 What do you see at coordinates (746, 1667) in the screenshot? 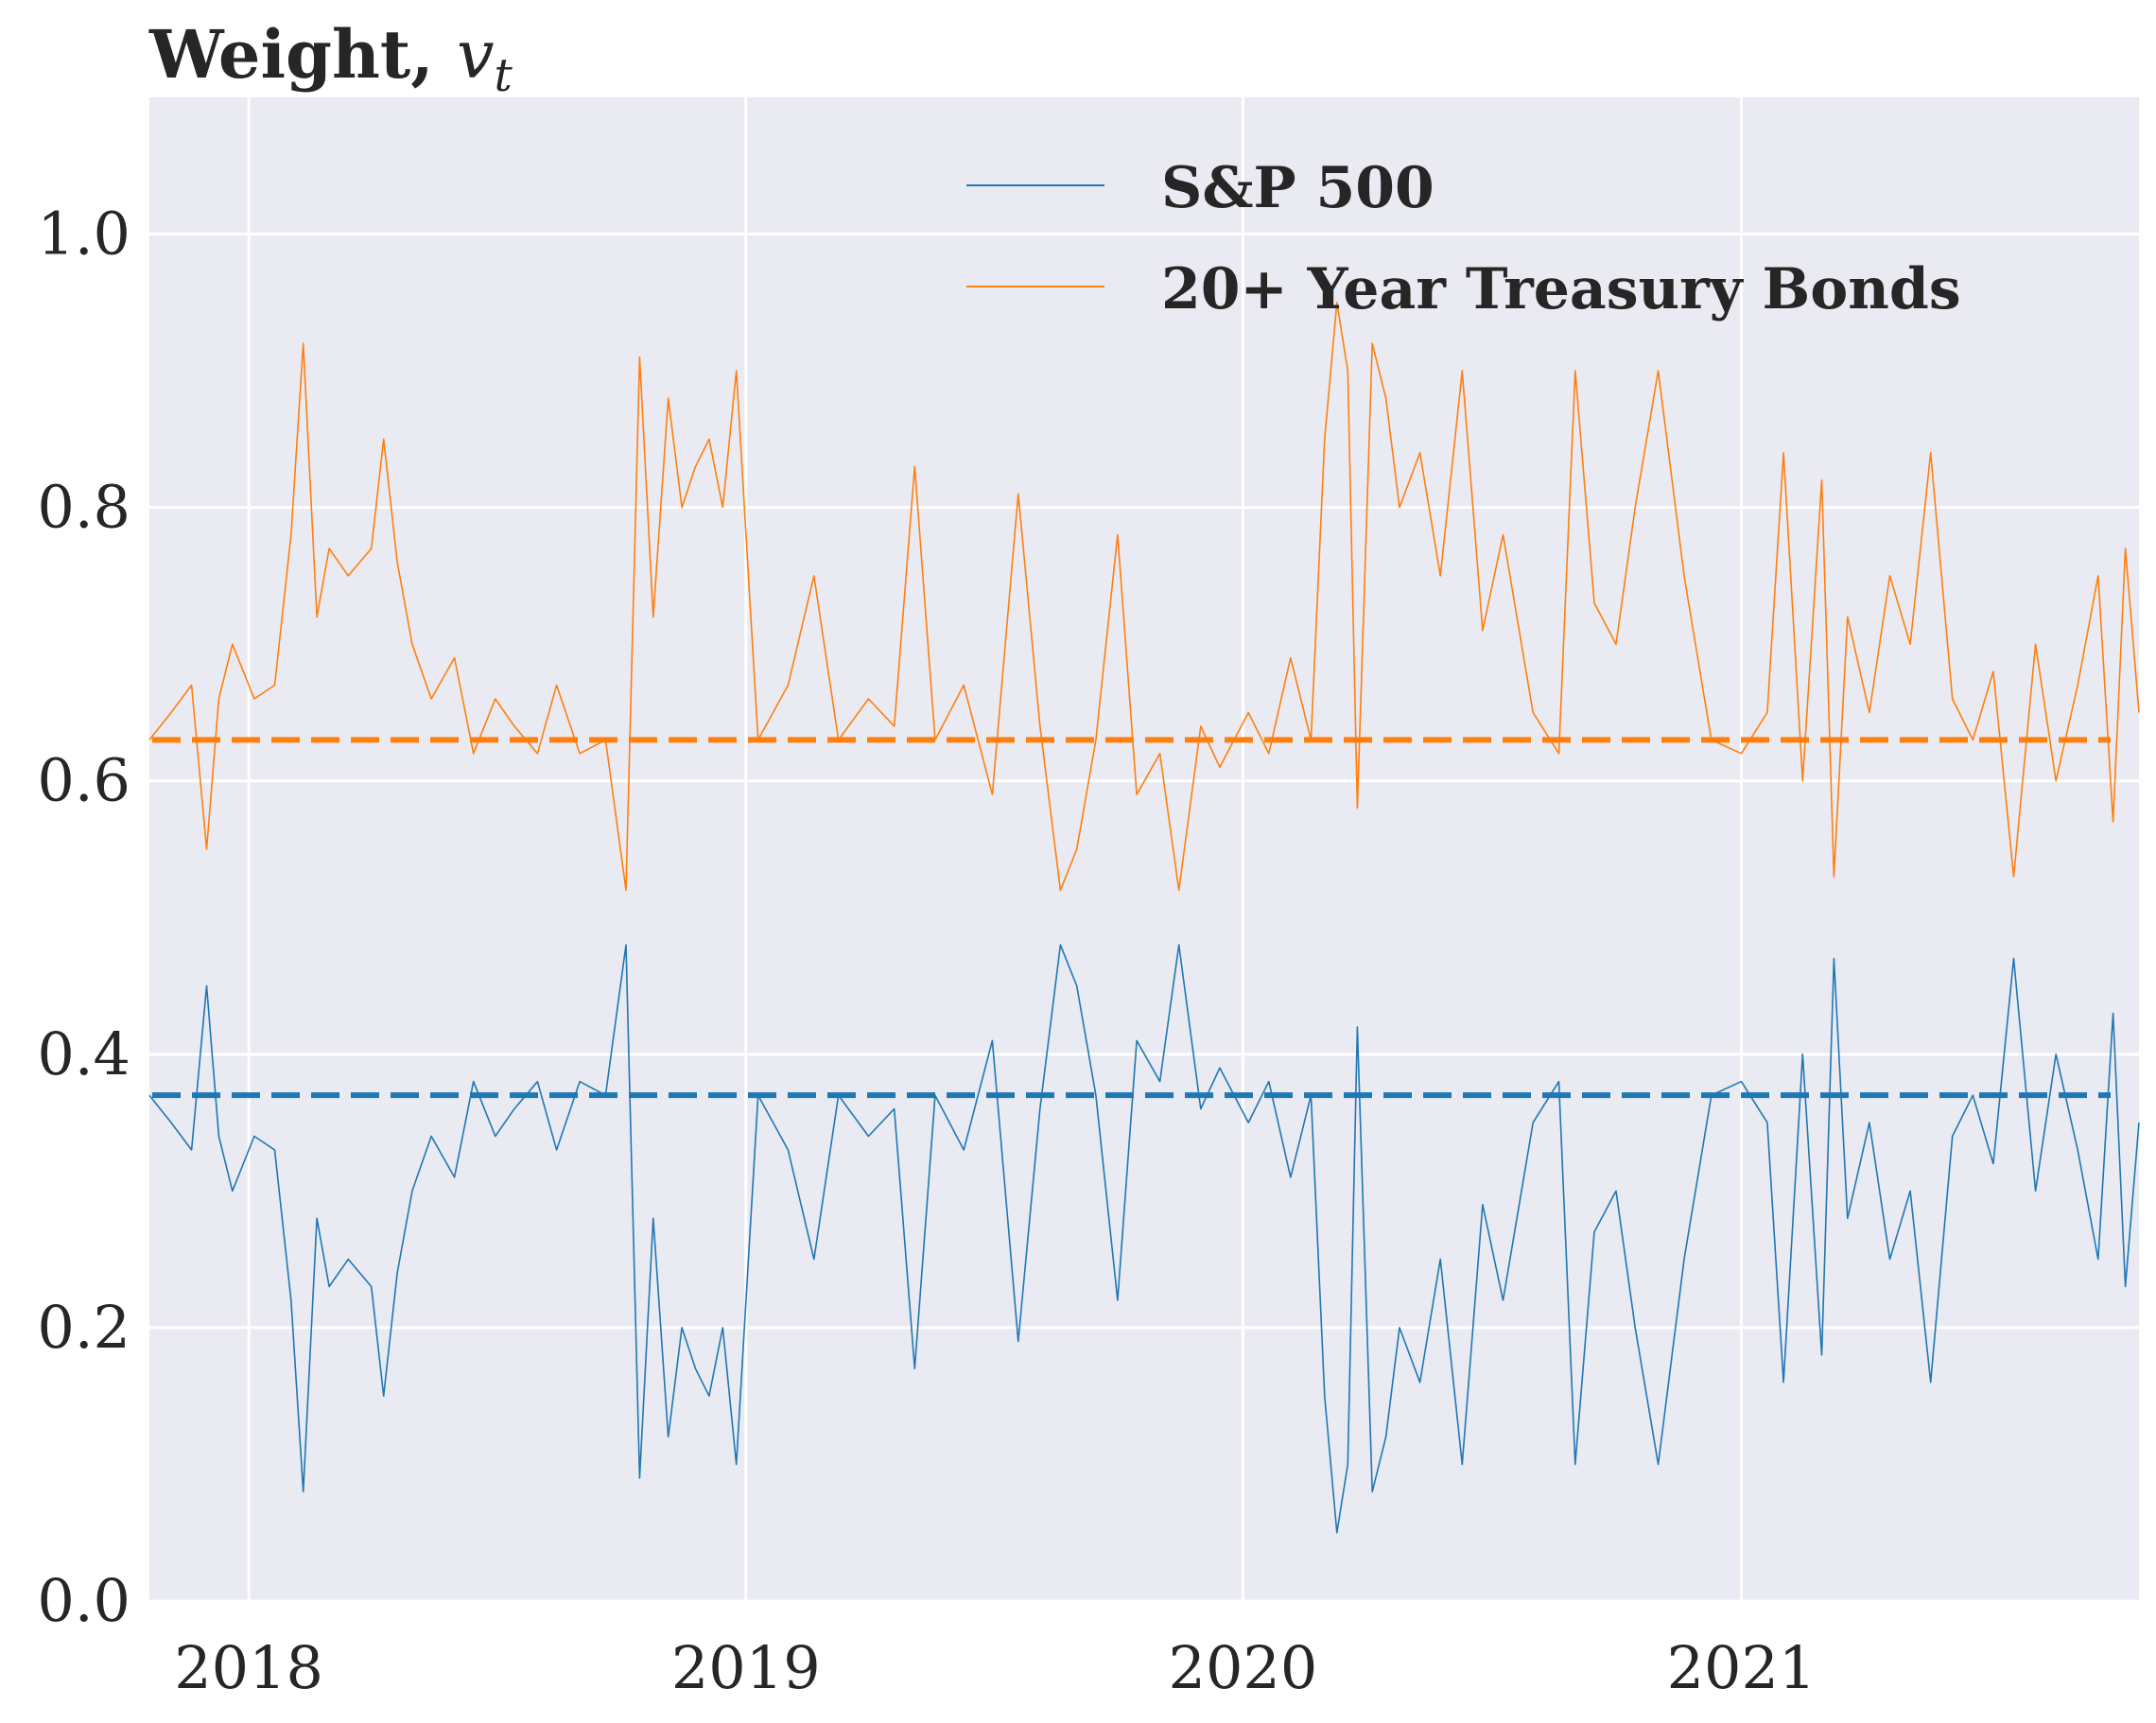
I see `x-tick-label: 2019` at bounding box center [746, 1667].